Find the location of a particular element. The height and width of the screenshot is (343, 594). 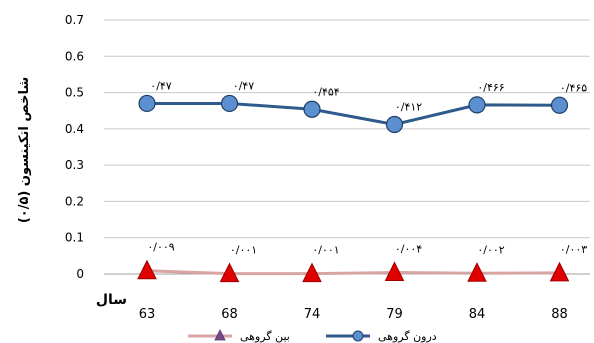

x-axis-ticks: 63 68 74 79 84 88 is located at coordinates (353, 314).